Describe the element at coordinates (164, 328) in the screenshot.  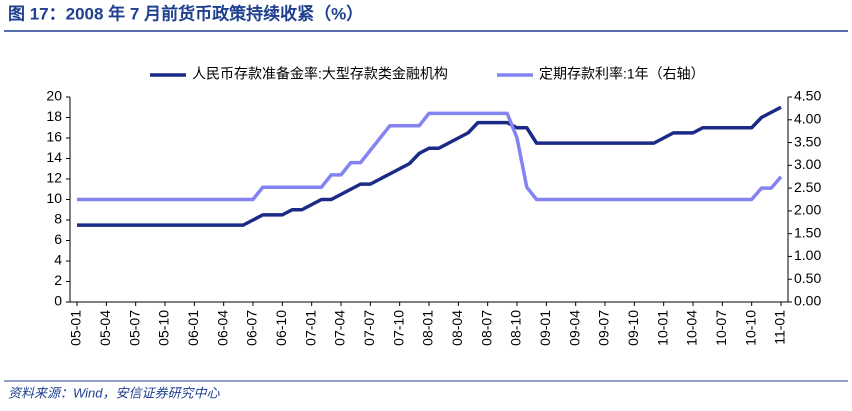
I see `x-tick-label: 05-10` at that location.